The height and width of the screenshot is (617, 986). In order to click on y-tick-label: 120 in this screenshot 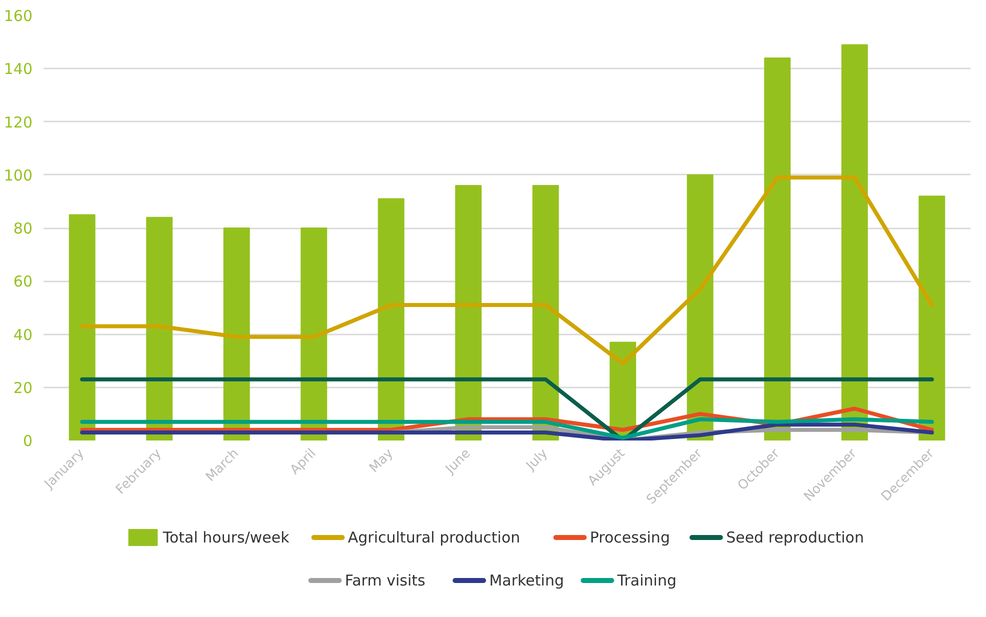, I will do `click(18, 122)`.